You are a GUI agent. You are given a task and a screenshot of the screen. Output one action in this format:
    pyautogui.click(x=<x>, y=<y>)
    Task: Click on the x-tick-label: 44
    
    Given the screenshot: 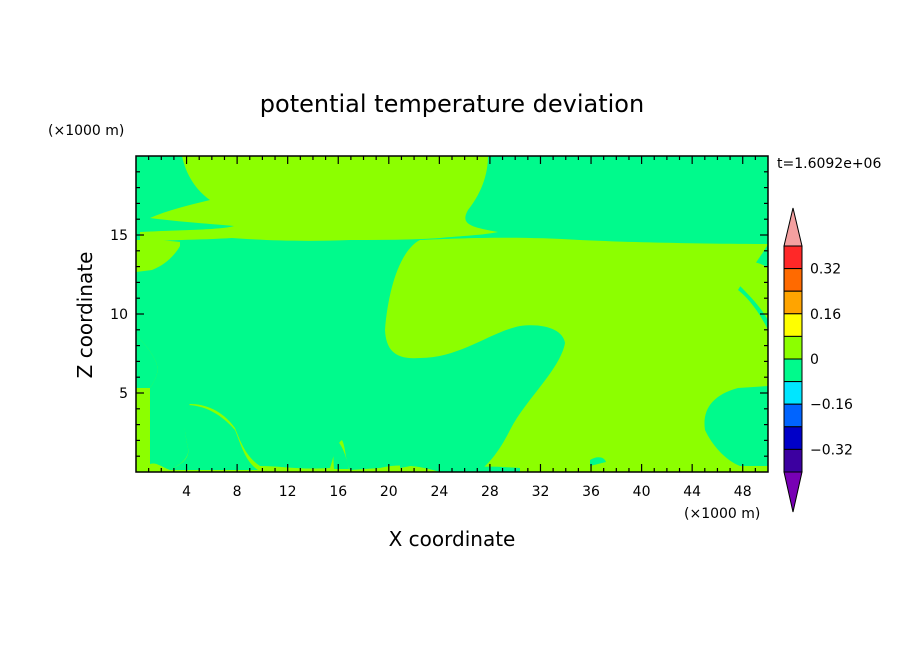 What is the action you would take?
    pyautogui.click(x=692, y=492)
    